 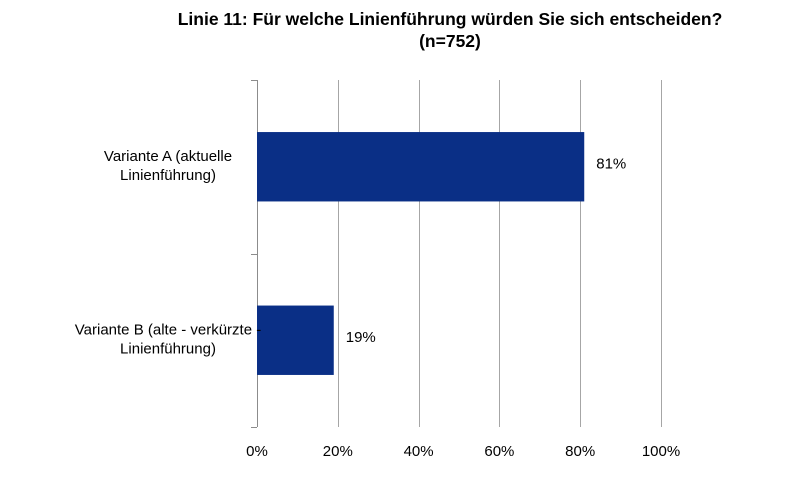 I want to click on data-label: 81%, so click(x=611, y=164).